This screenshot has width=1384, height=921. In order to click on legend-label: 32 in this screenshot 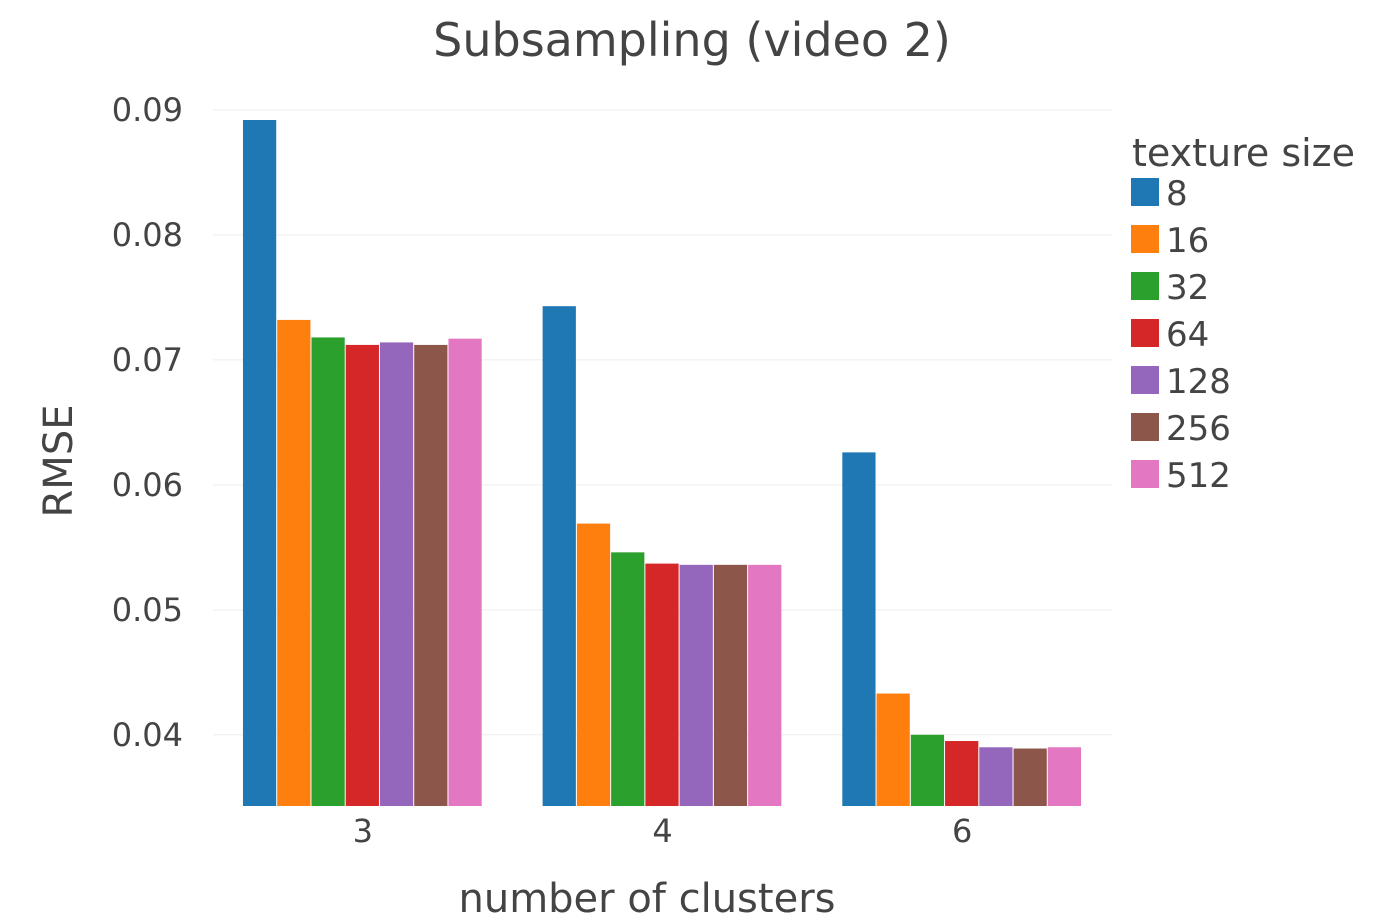, I will do `click(1187, 288)`.